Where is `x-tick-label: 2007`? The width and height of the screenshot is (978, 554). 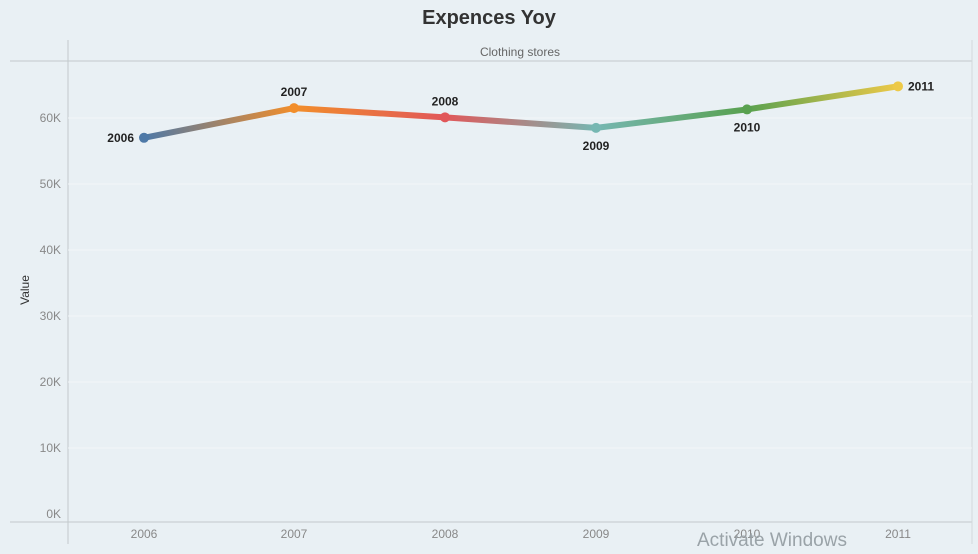
x-tick-label: 2007 is located at coordinates (294, 534).